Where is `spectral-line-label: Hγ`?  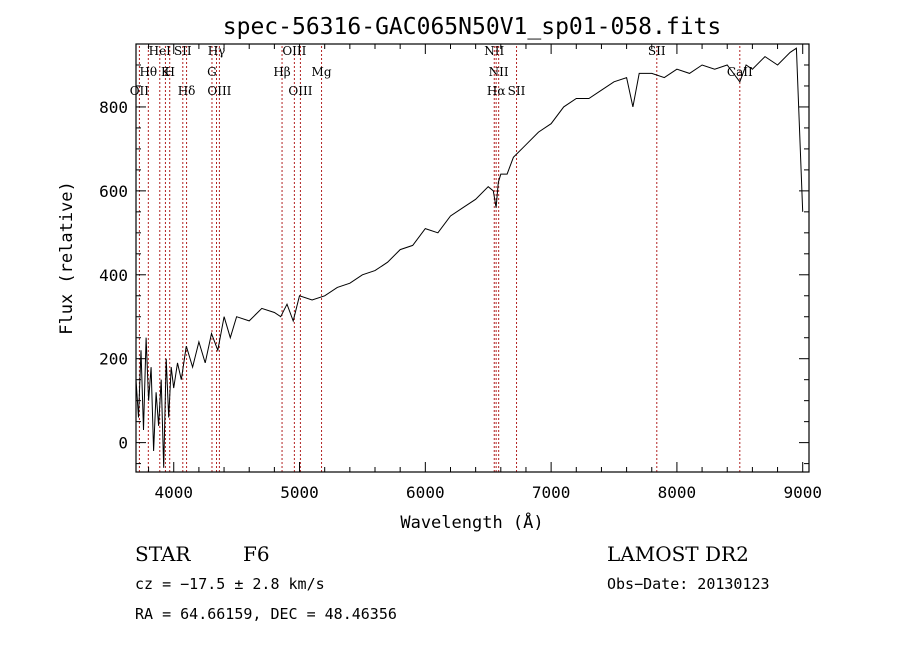
spectral-line-label: Hγ is located at coordinates (217, 51).